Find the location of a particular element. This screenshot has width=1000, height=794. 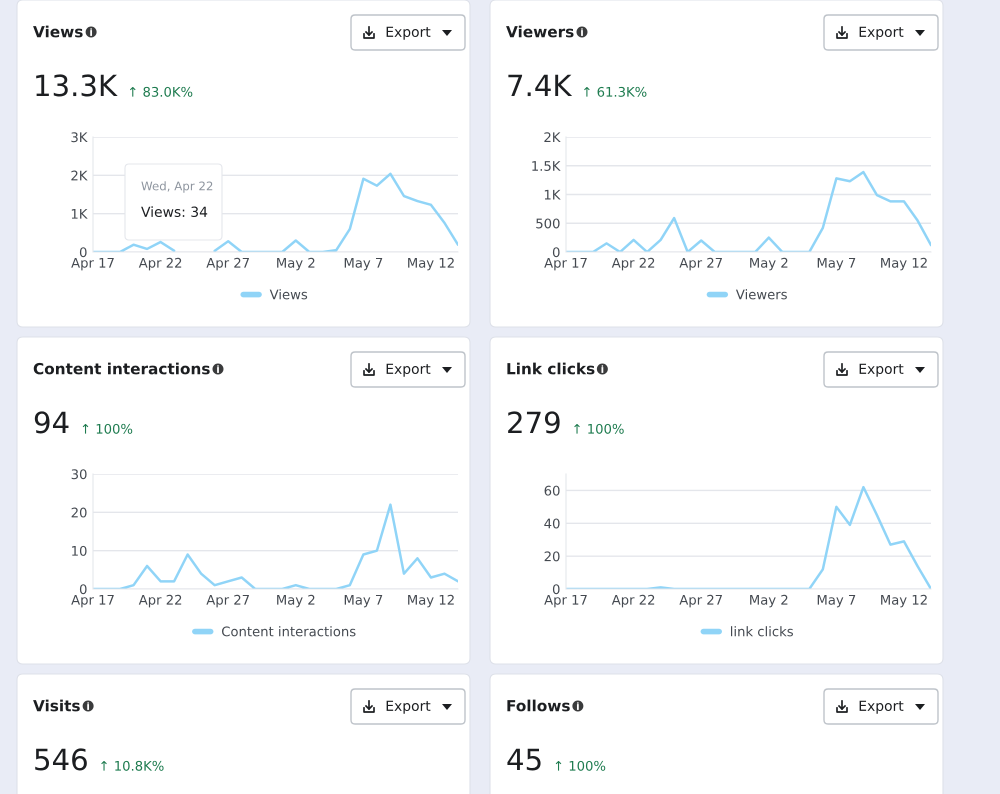

text: ↑ 10.8K% is located at coordinates (132, 765).